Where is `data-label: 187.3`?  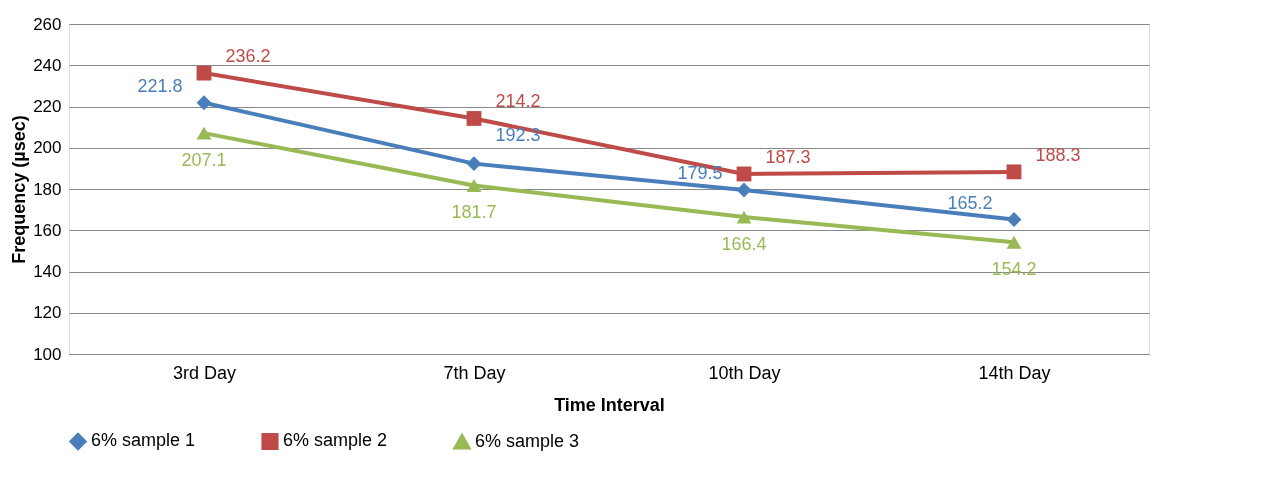 data-label: 187.3 is located at coordinates (788, 156).